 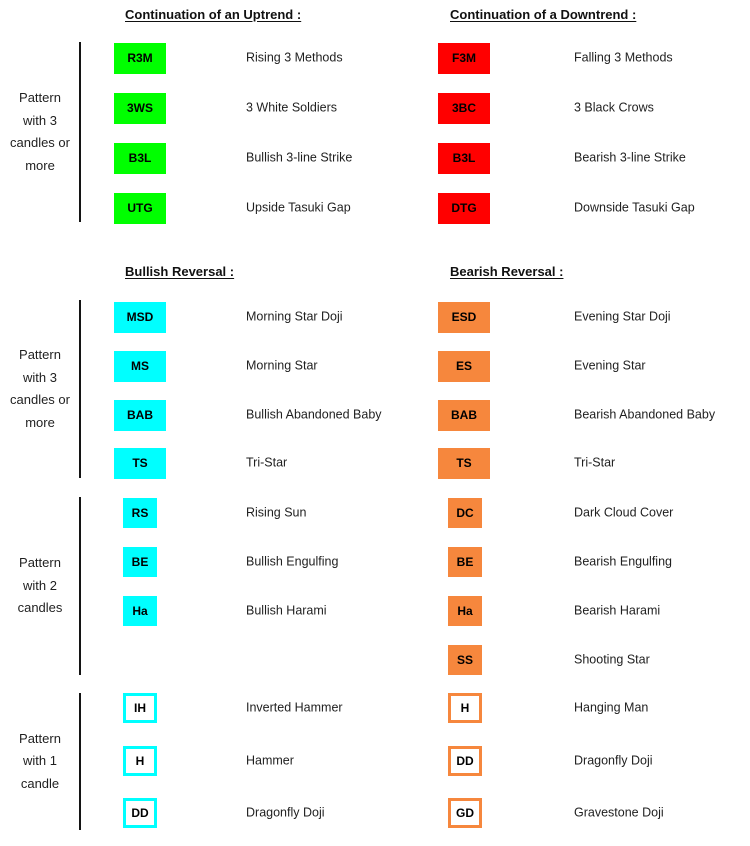 I want to click on pattern-name: Inverted Hammer, so click(x=294, y=707).